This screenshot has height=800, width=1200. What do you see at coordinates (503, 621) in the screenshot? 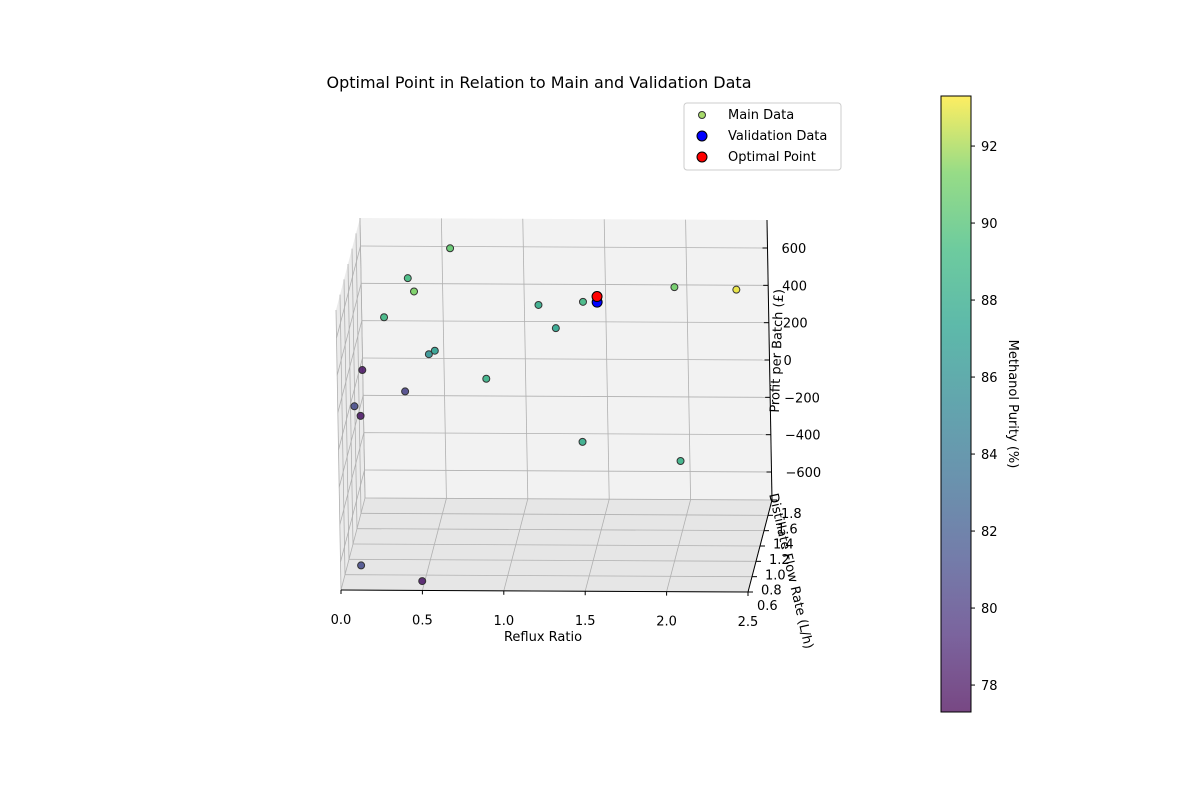
I see `x-tick-label: 1.0` at bounding box center [503, 621].